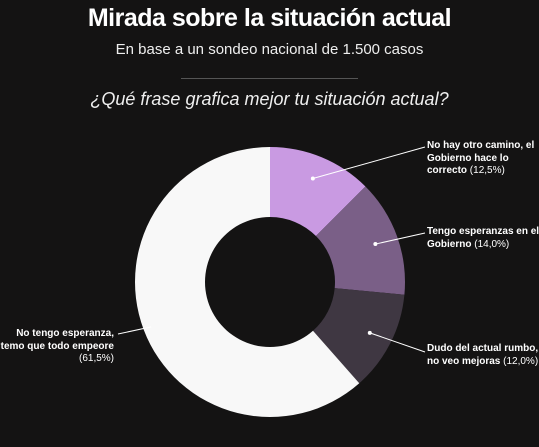 The height and width of the screenshot is (447, 539). Describe the element at coordinates (492, 244) in the screenshot. I see `value-label: (14,0%)` at that location.